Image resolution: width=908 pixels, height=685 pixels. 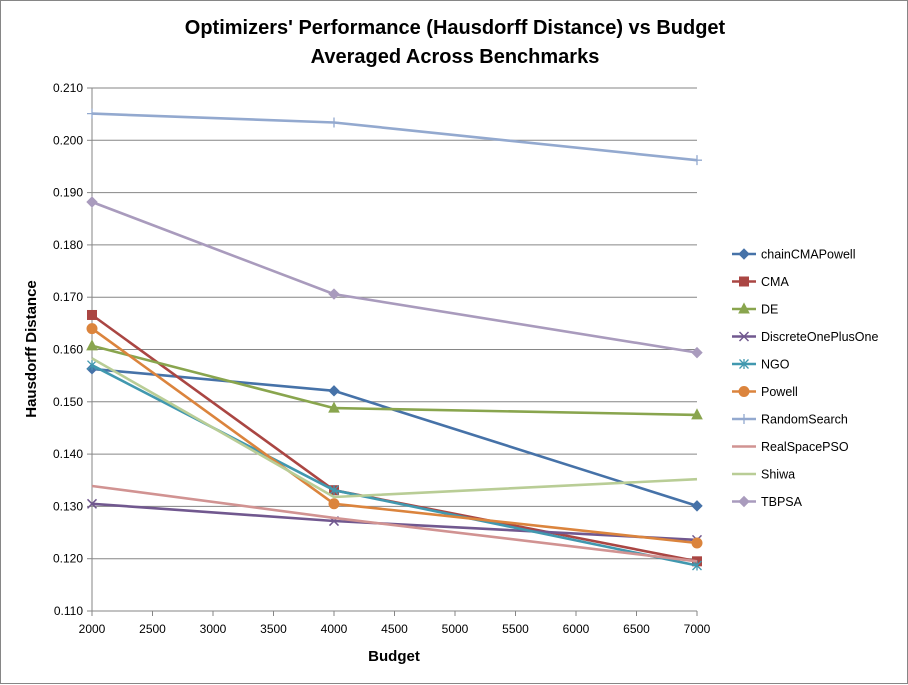 What do you see at coordinates (68, 245) in the screenshot?
I see `y-tick-label: 0.180` at bounding box center [68, 245].